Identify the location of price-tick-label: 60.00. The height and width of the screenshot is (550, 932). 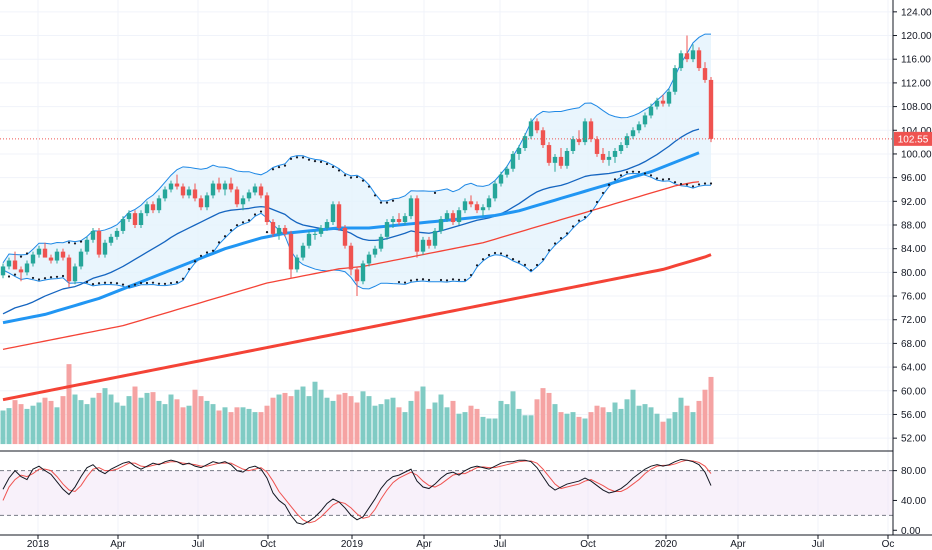
(913, 391).